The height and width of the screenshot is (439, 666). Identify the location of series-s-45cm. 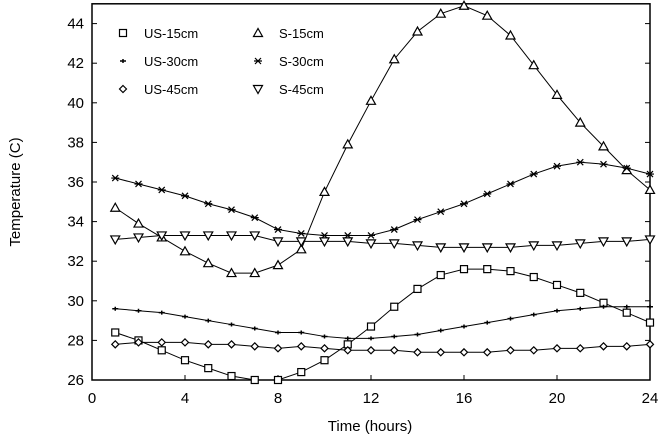
(382, 242).